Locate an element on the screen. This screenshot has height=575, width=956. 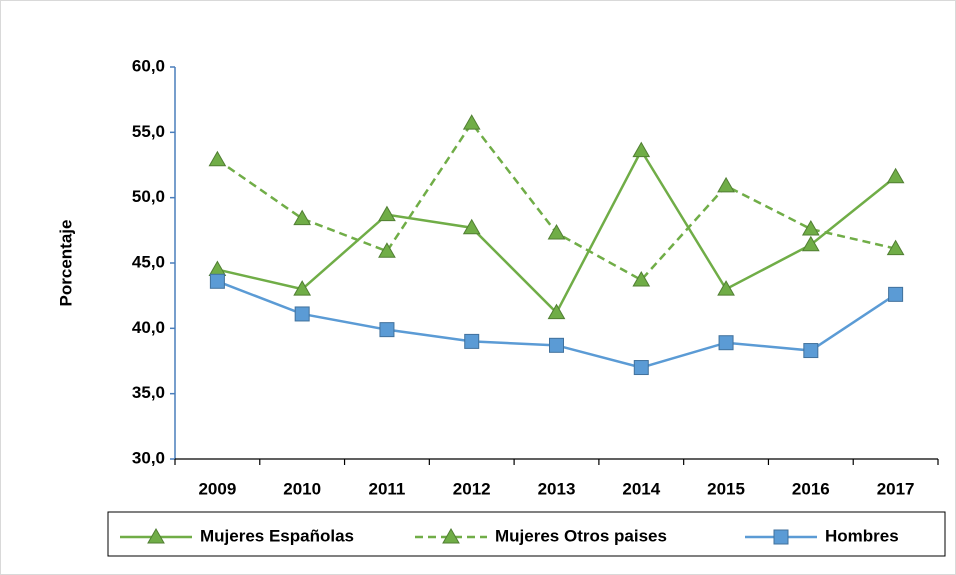
x-tick-label: 2009 is located at coordinates (217, 488).